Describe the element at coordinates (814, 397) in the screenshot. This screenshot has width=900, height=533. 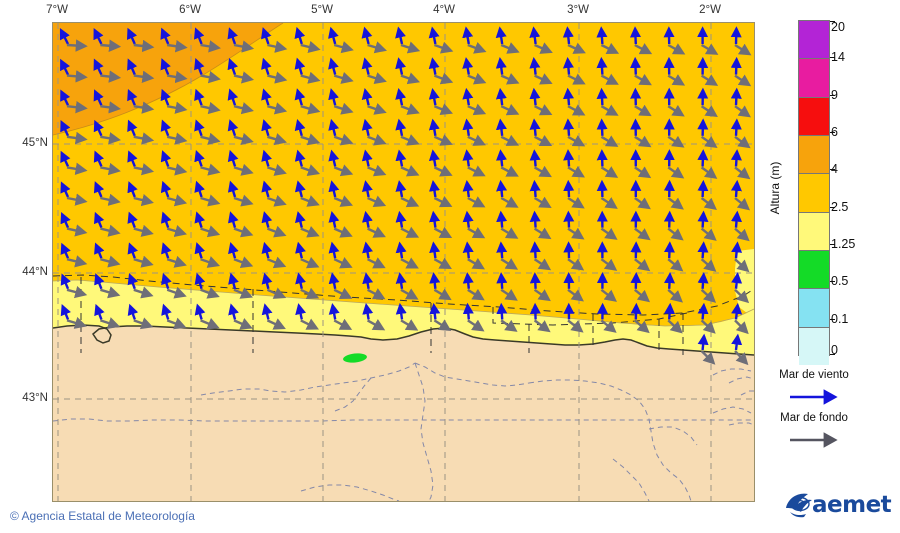
I see `wind-sea-arrow-icon` at that location.